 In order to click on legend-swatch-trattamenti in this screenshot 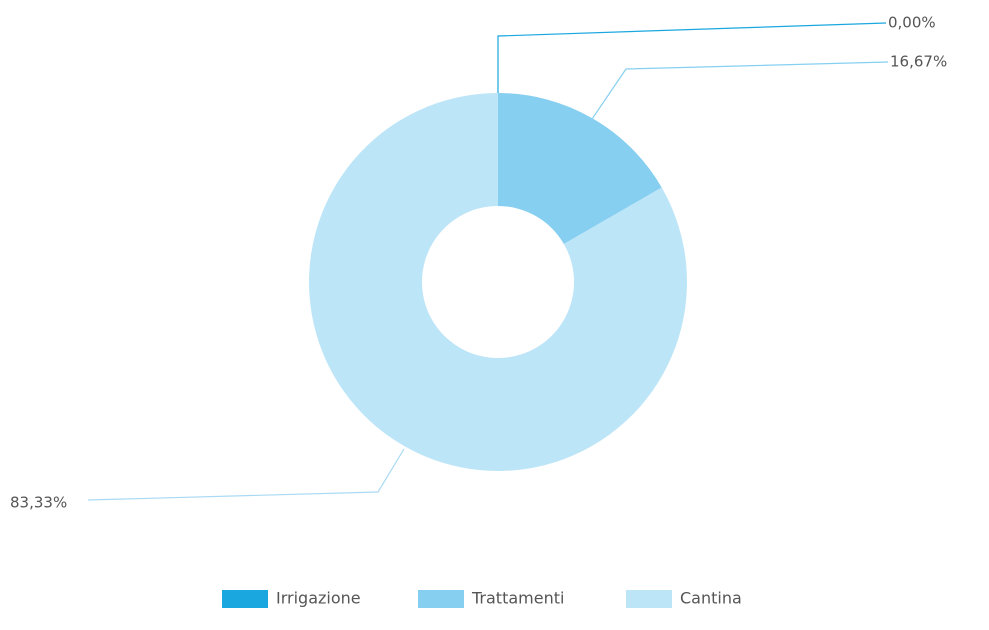, I will do `click(441, 599)`.